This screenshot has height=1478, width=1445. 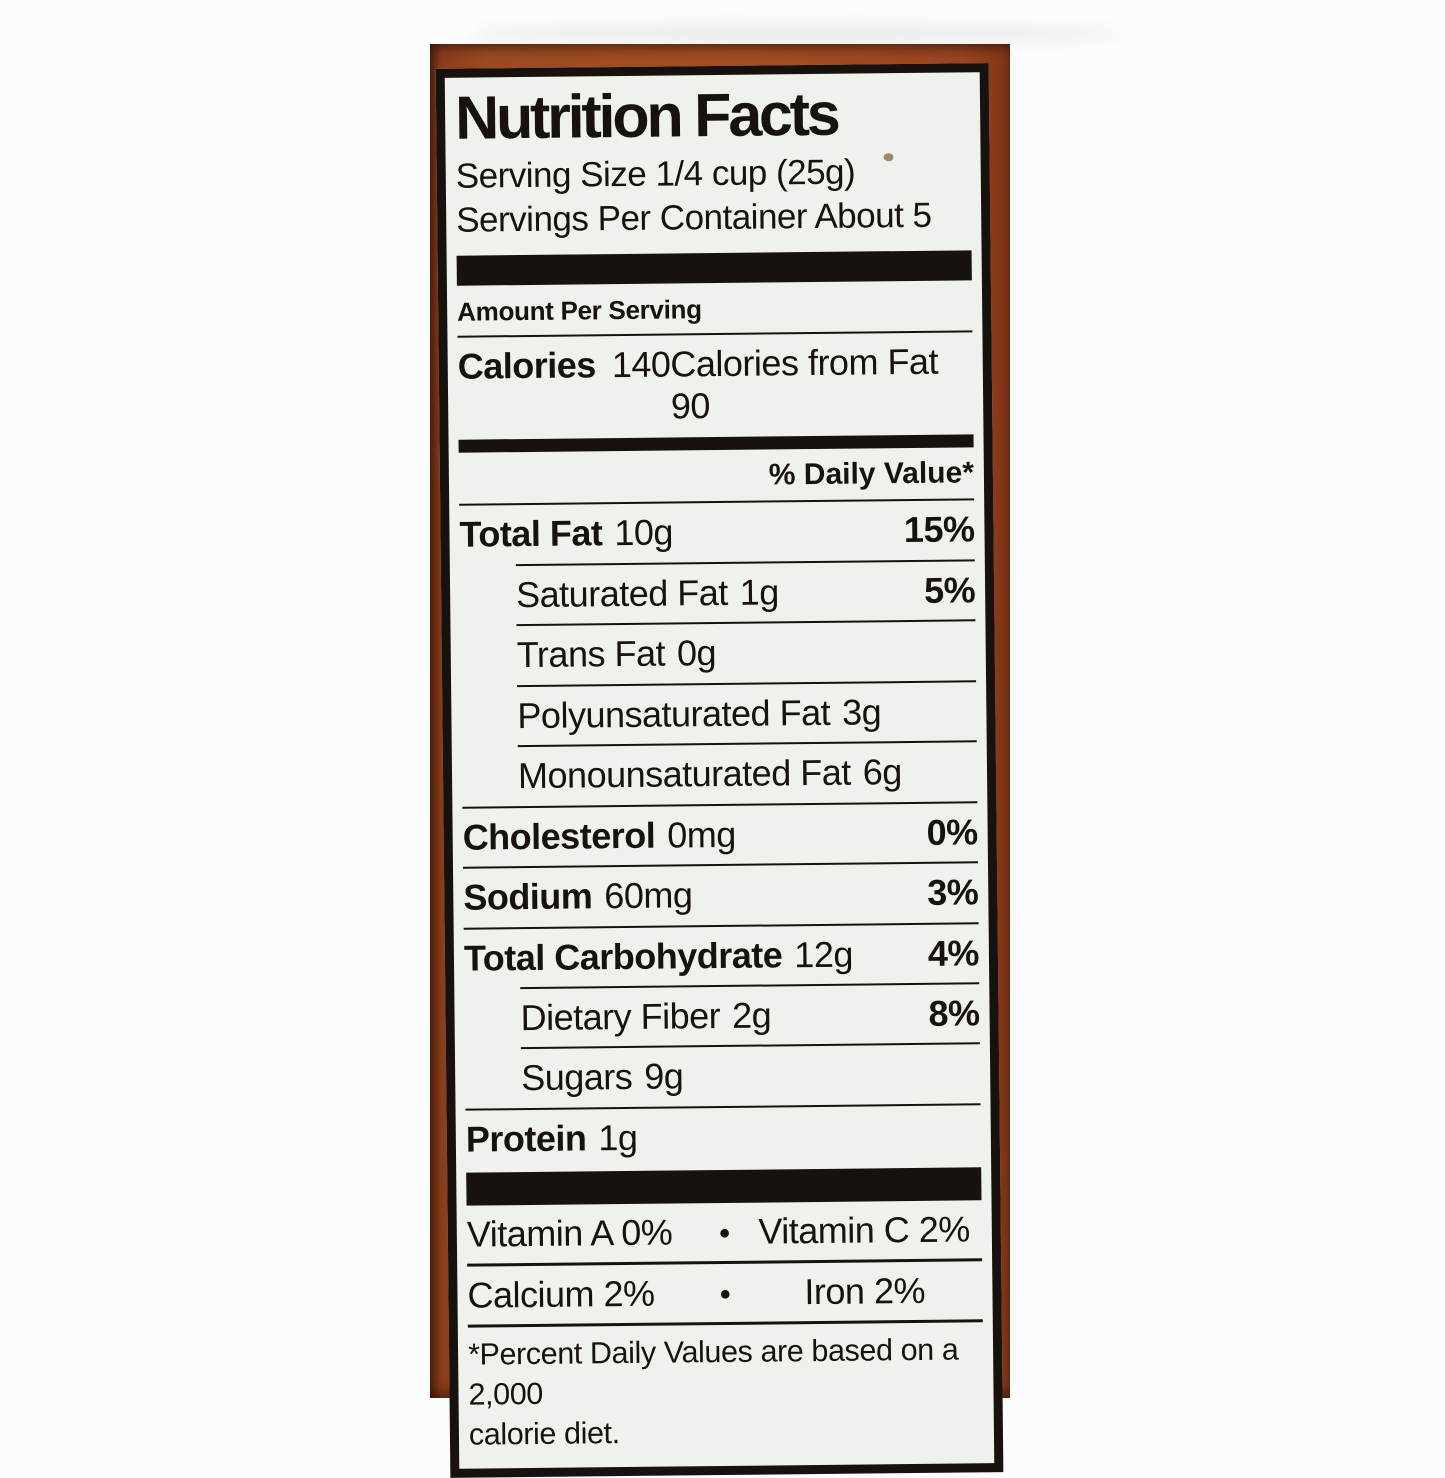 What do you see at coordinates (864, 1230) in the screenshot?
I see `vitamin-right: Vitamin C 2%` at bounding box center [864, 1230].